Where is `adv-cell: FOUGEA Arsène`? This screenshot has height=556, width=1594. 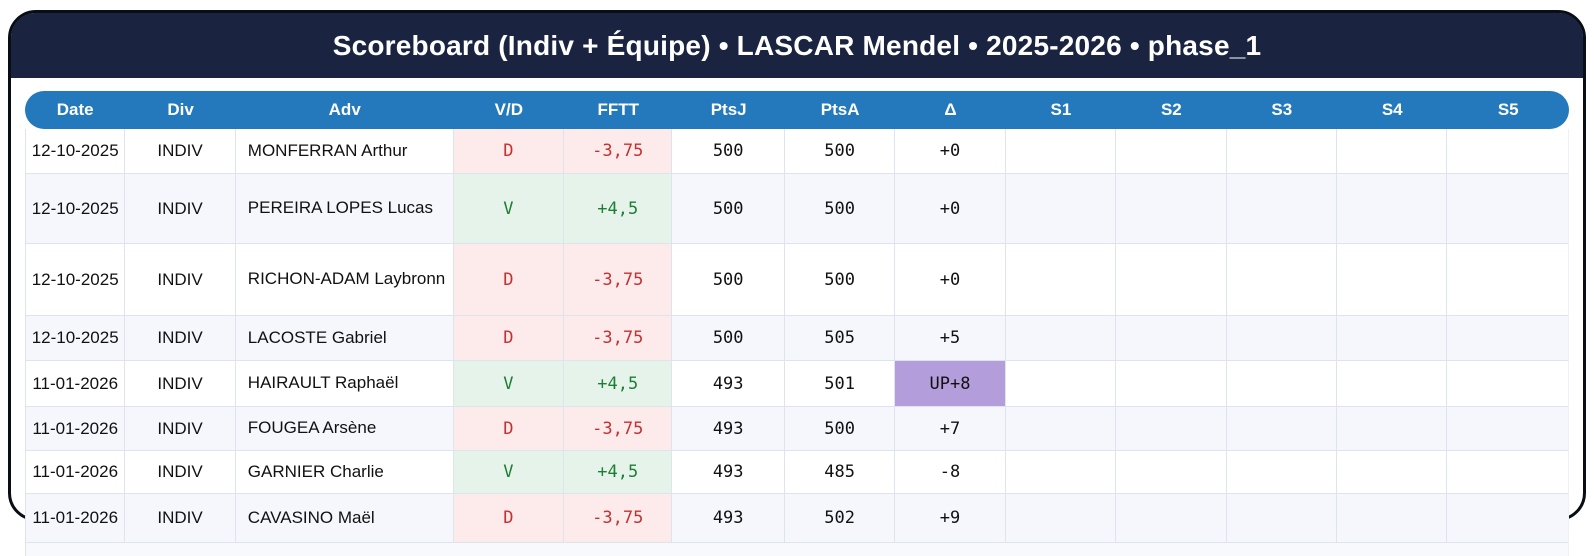 adv-cell: FOUGEA Arsène is located at coordinates (344, 429).